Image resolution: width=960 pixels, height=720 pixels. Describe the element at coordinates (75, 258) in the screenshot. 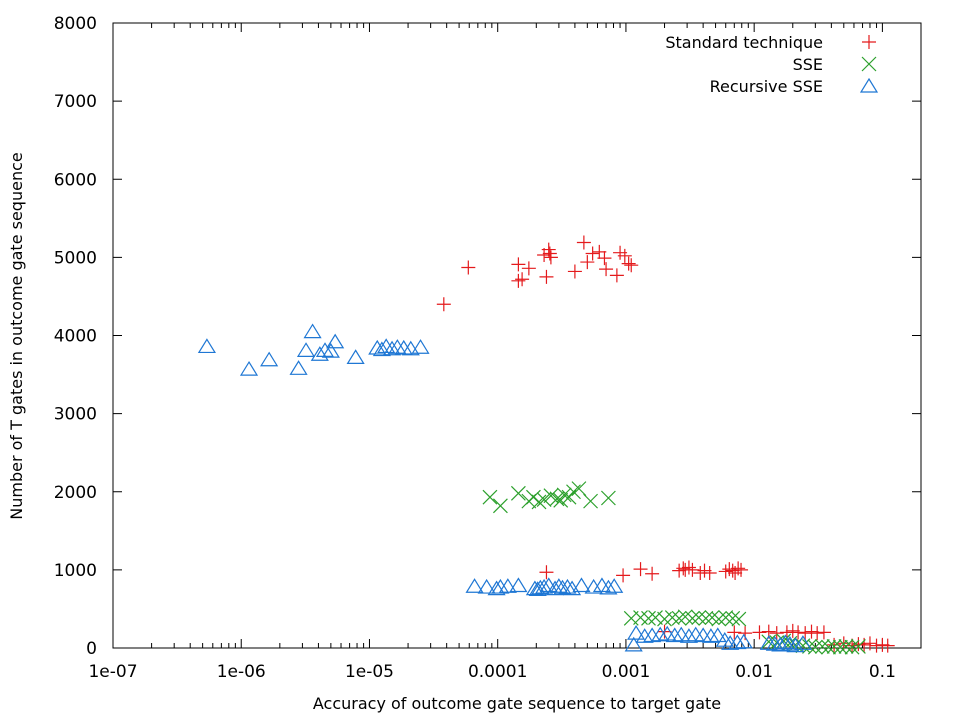

I see `y-tick-label: 5000` at that location.